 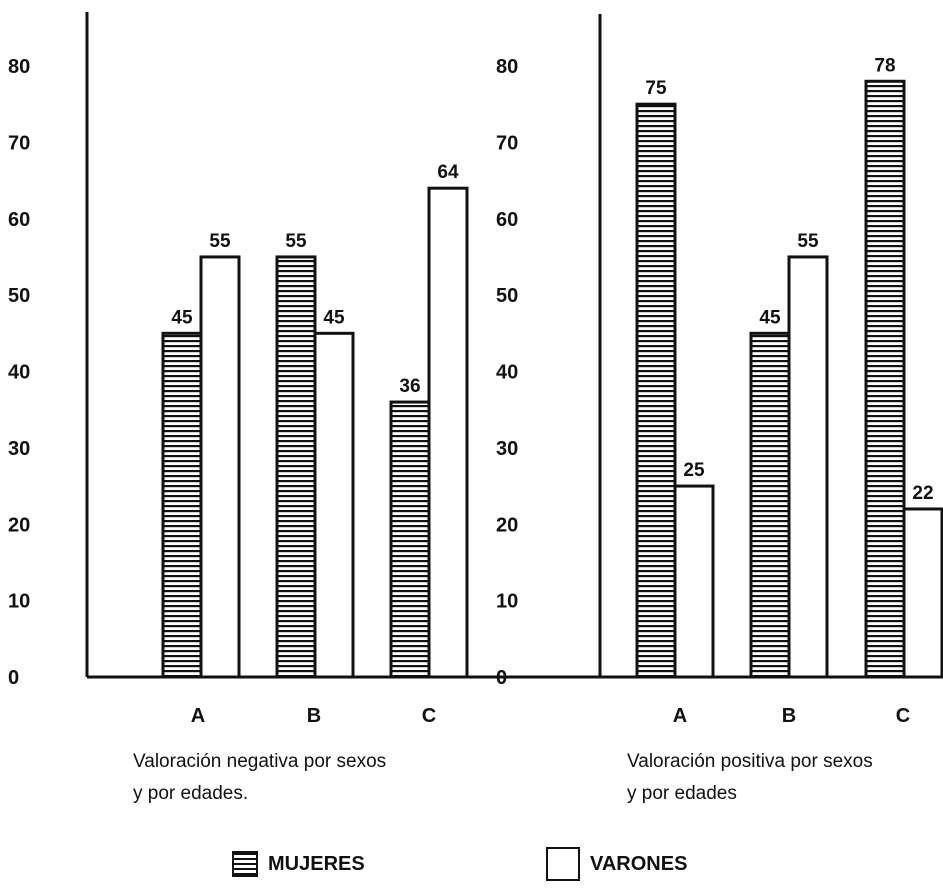 What do you see at coordinates (639, 863) in the screenshot?
I see `legend-label-varones: VARONES` at bounding box center [639, 863].